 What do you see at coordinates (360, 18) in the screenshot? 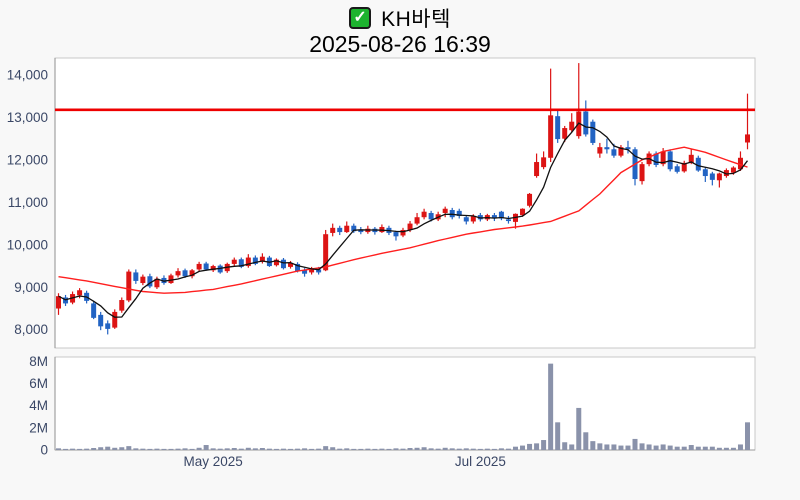
I see `checkbox-icon: ✓` at bounding box center [360, 18].